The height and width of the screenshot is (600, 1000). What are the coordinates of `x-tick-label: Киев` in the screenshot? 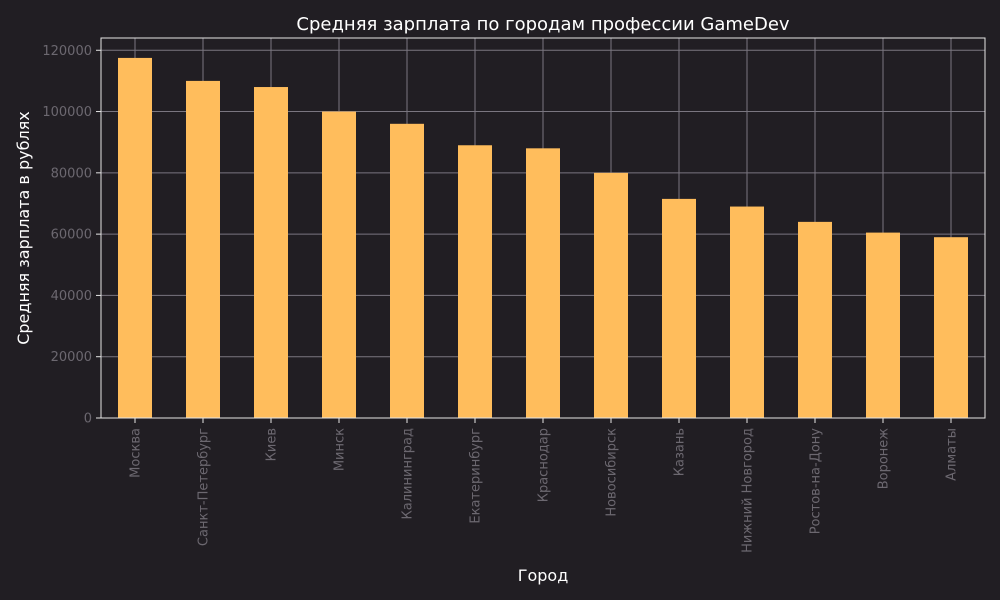 It's located at (272, 444).